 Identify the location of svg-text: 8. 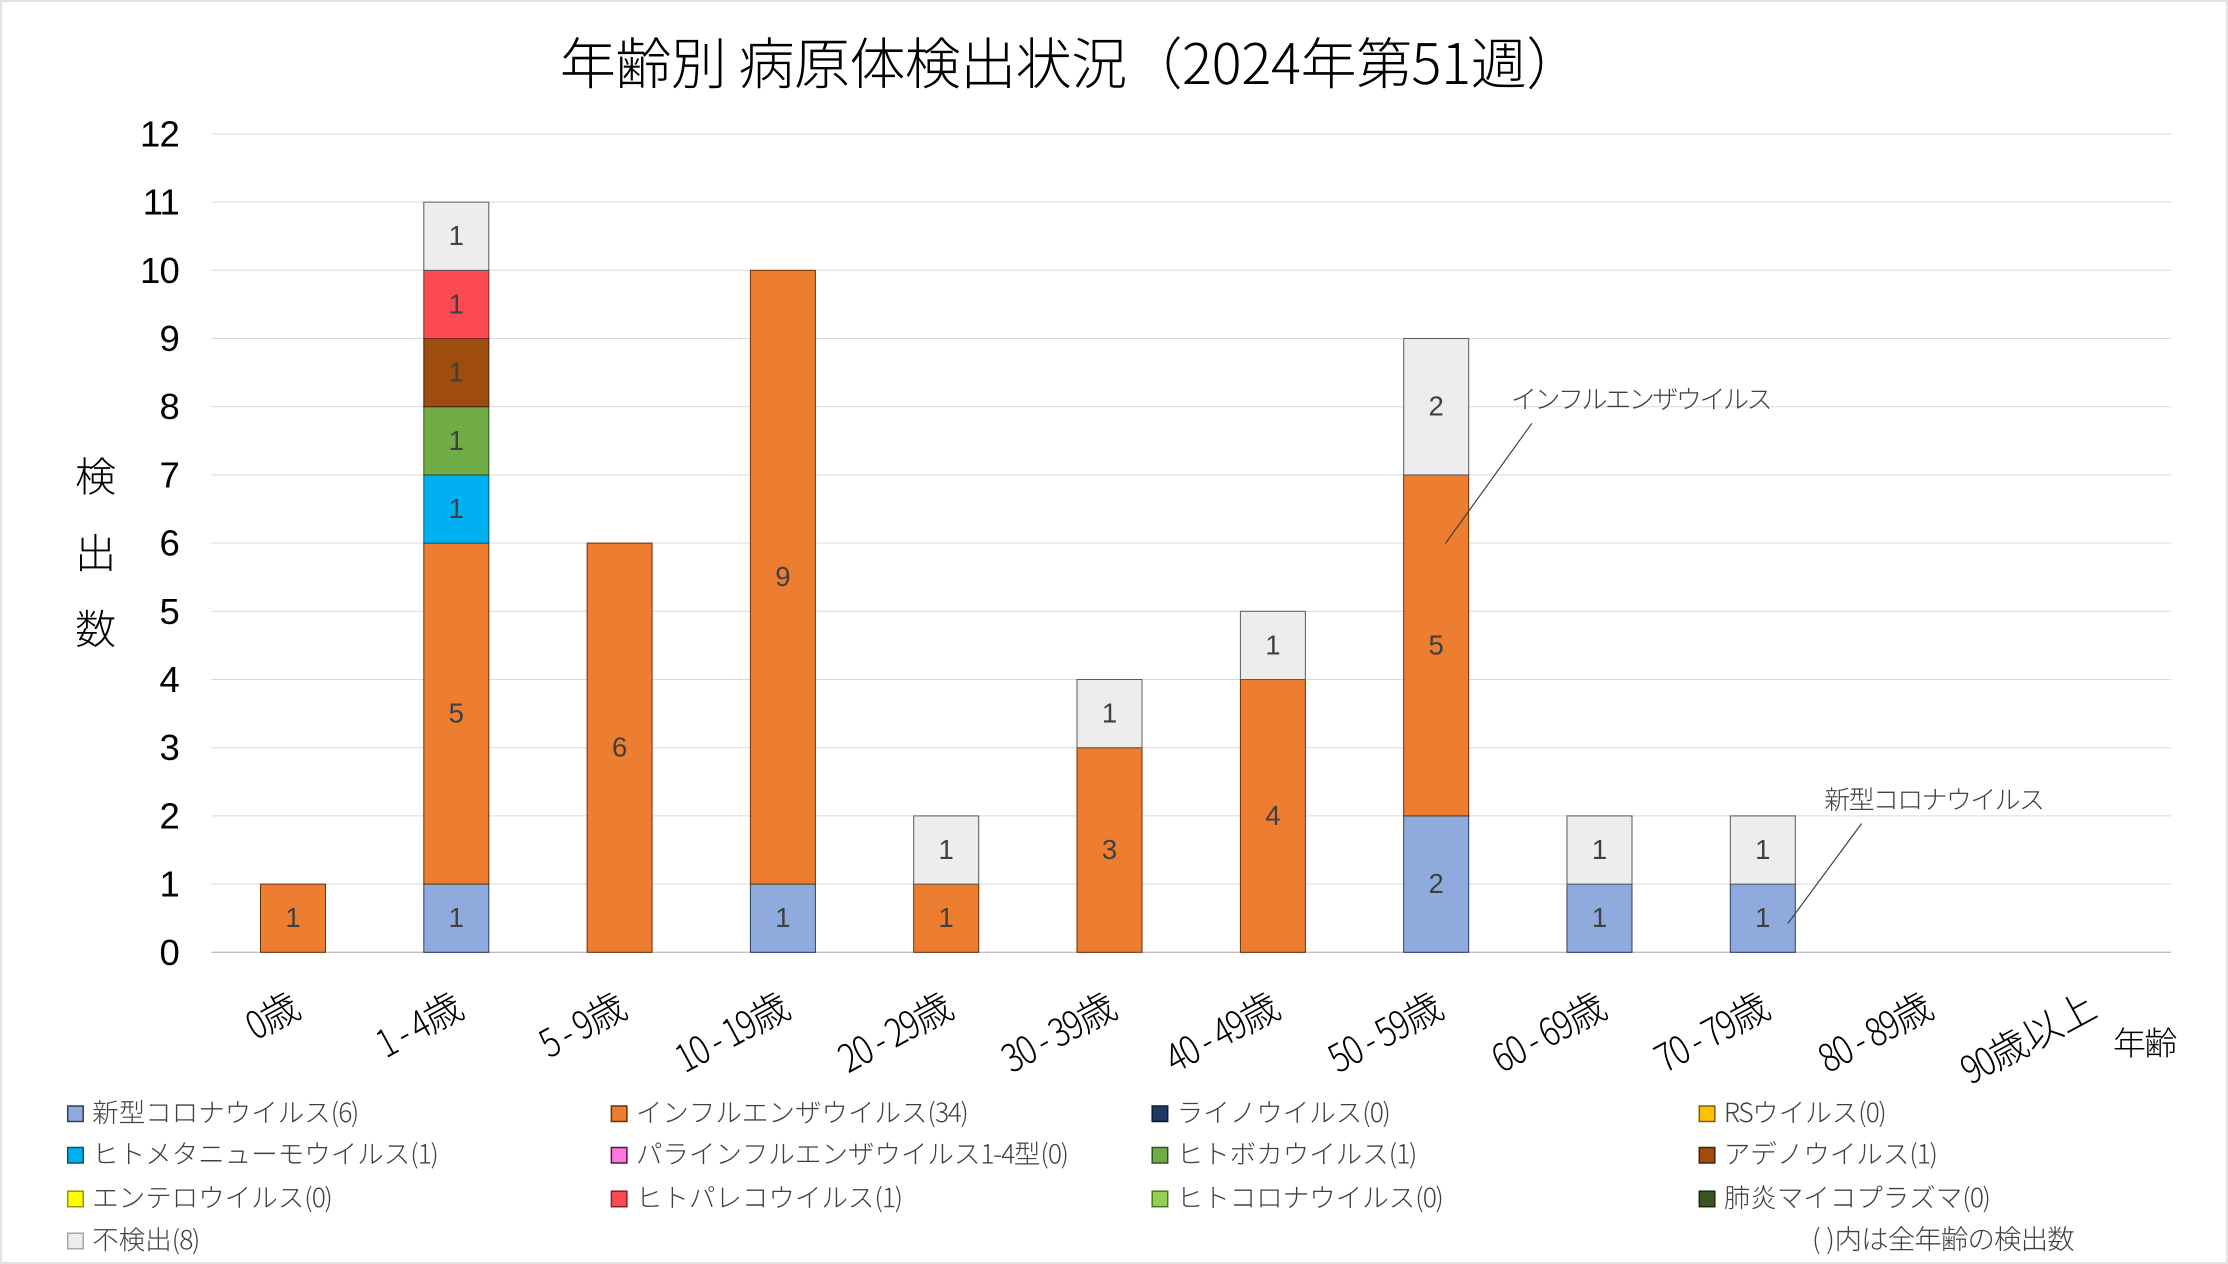
(170, 406).